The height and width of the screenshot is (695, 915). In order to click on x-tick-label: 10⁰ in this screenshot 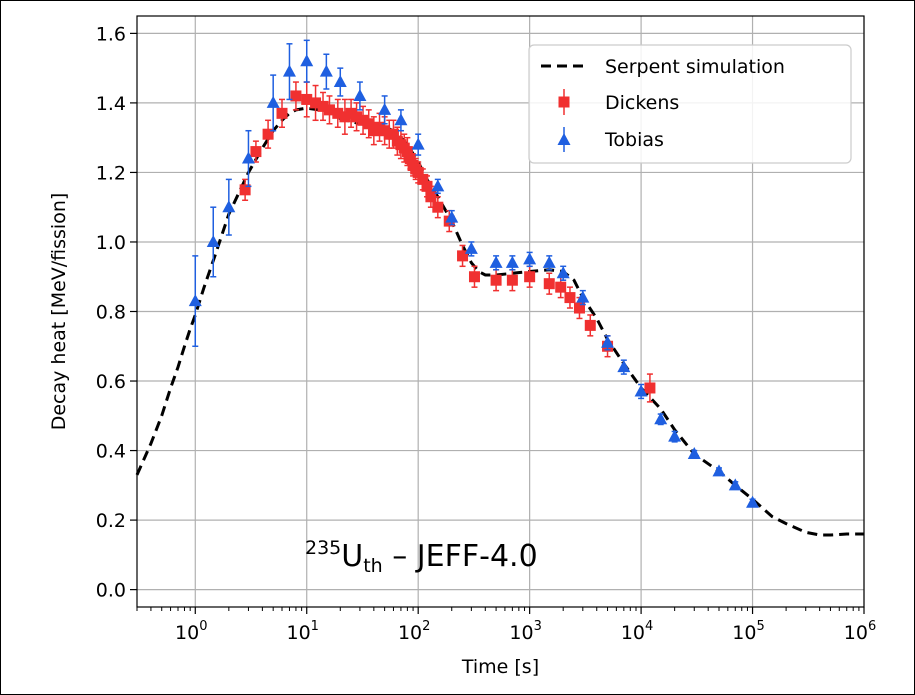, I will do `click(191, 631)`.